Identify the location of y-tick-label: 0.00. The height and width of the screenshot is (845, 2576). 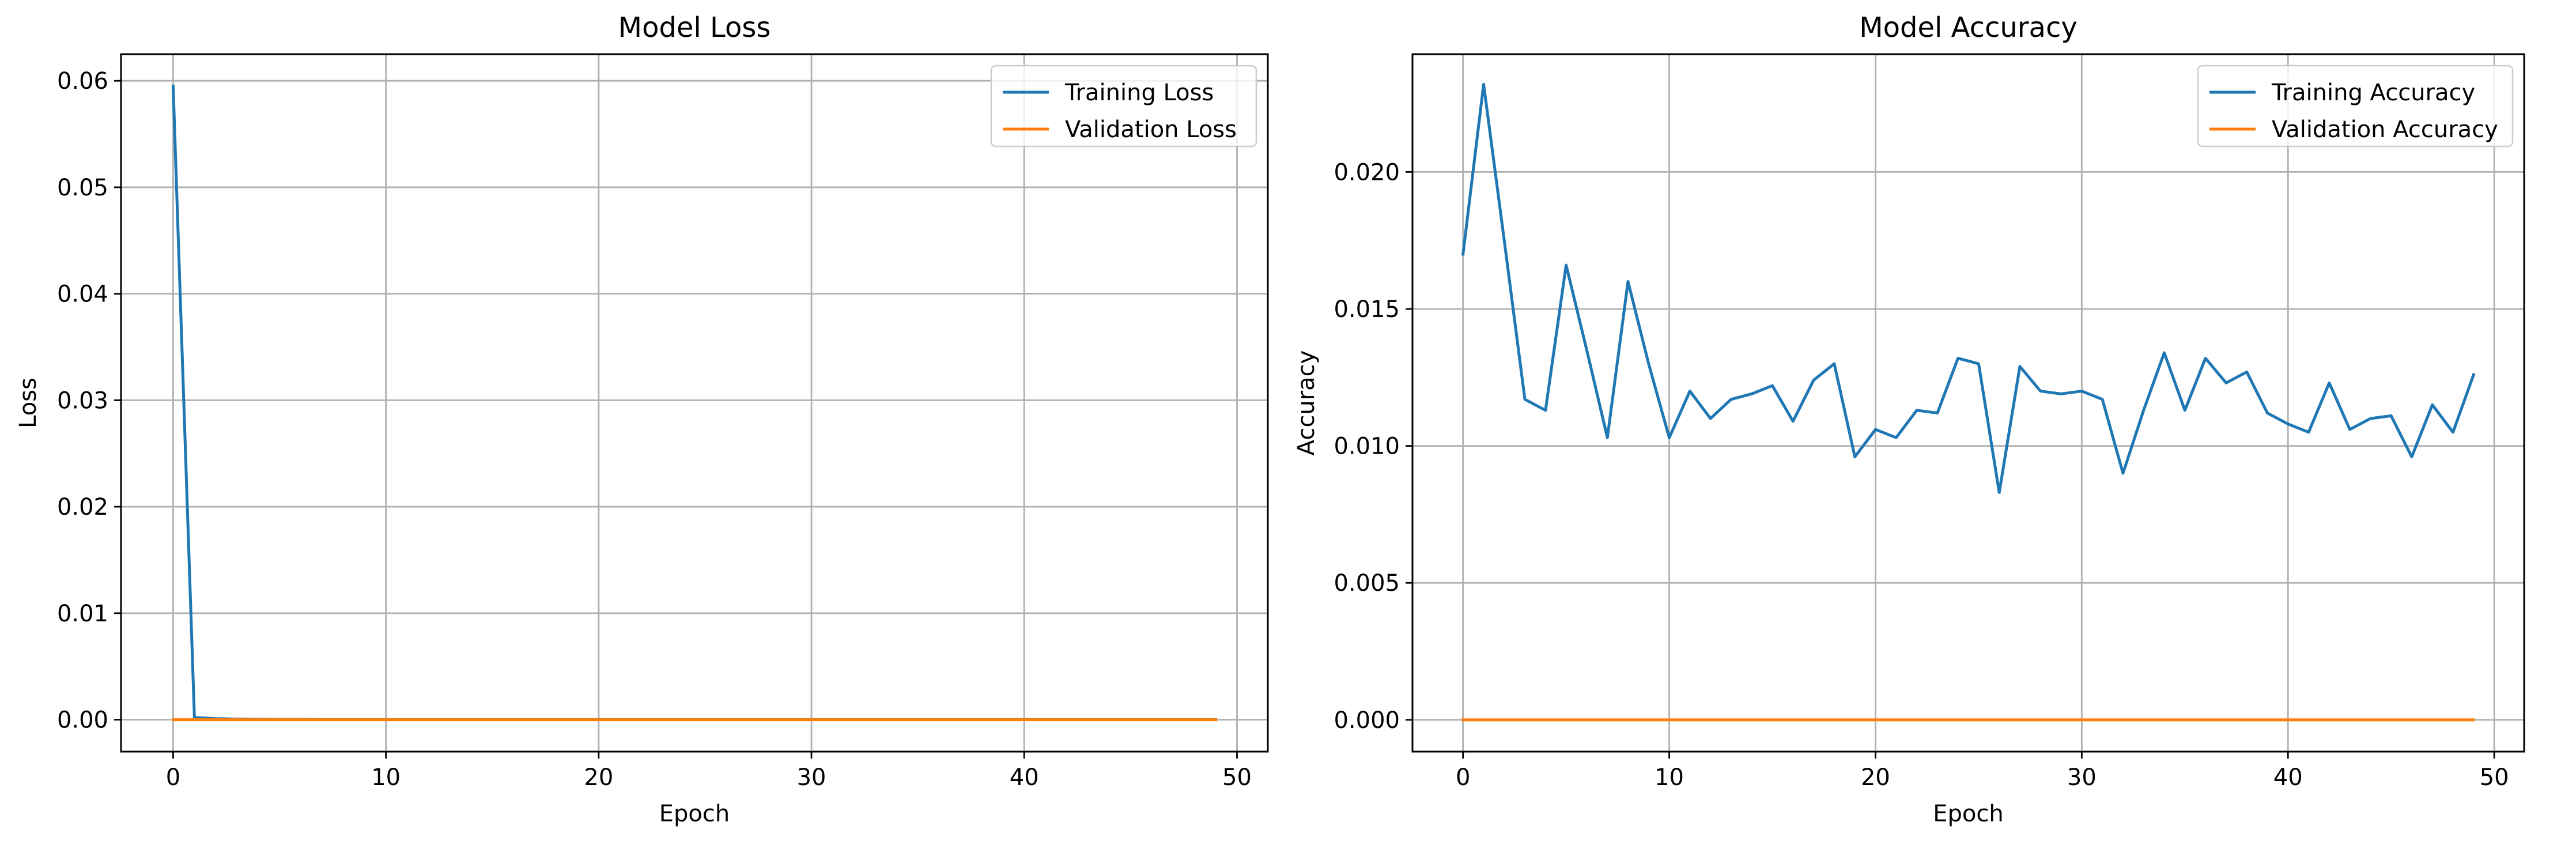
(82, 720).